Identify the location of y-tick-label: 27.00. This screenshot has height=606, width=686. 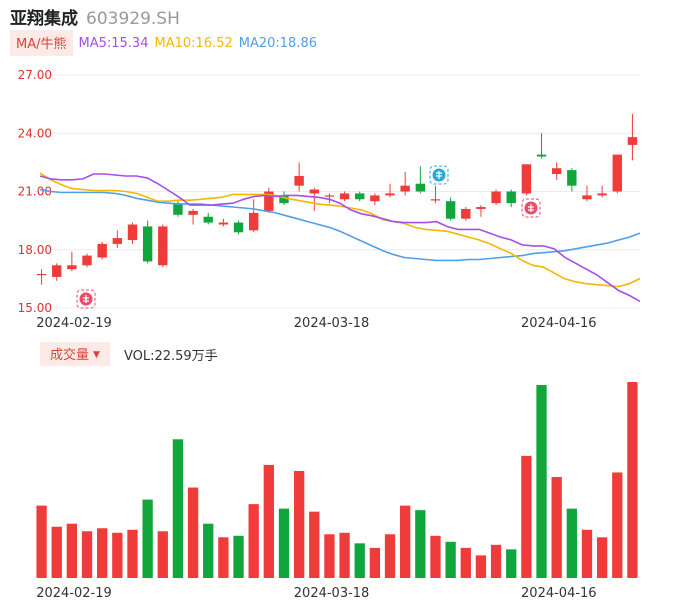
(35, 75).